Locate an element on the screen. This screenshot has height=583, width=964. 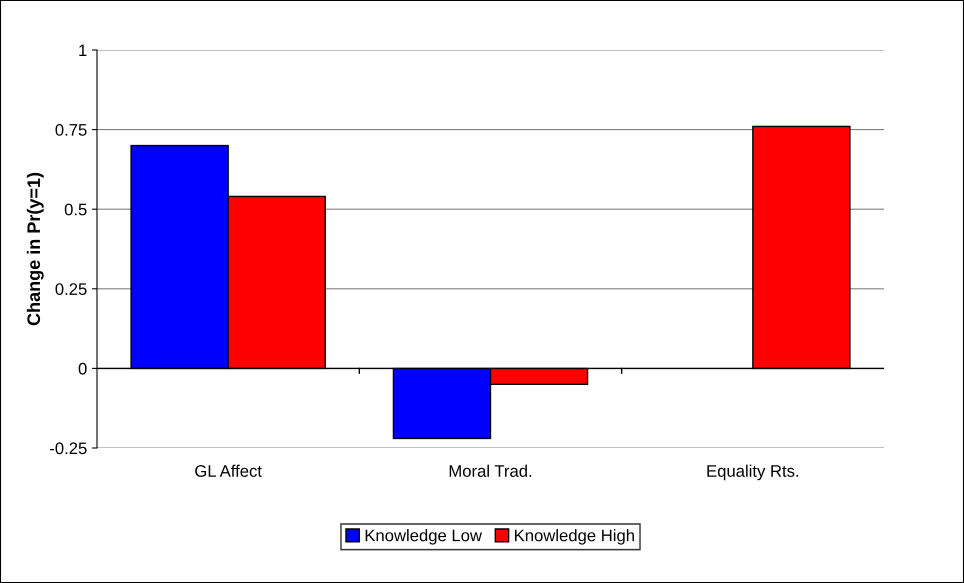
y-tick-label: 1 is located at coordinates (82, 50).